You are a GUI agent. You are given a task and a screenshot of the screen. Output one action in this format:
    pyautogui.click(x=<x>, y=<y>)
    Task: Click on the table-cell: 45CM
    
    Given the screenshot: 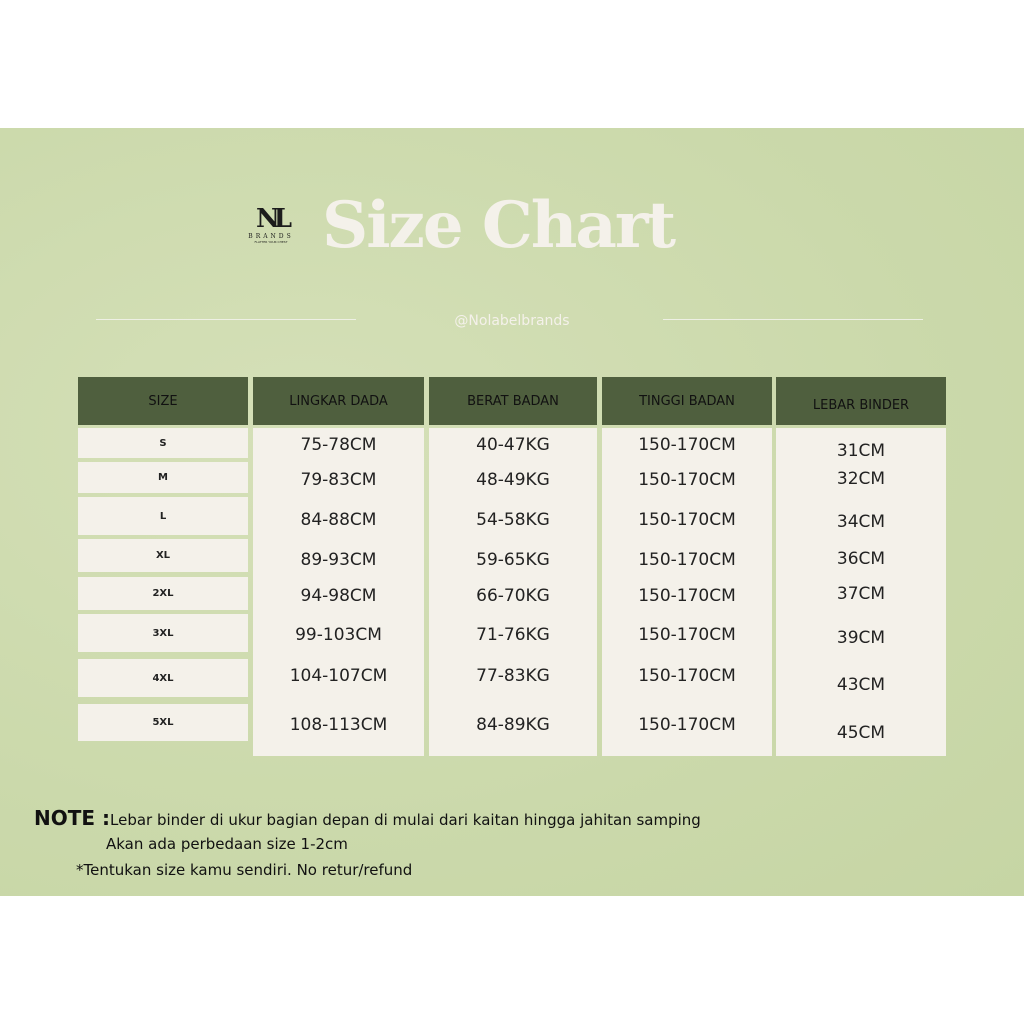 What is the action you would take?
    pyautogui.click(x=861, y=733)
    